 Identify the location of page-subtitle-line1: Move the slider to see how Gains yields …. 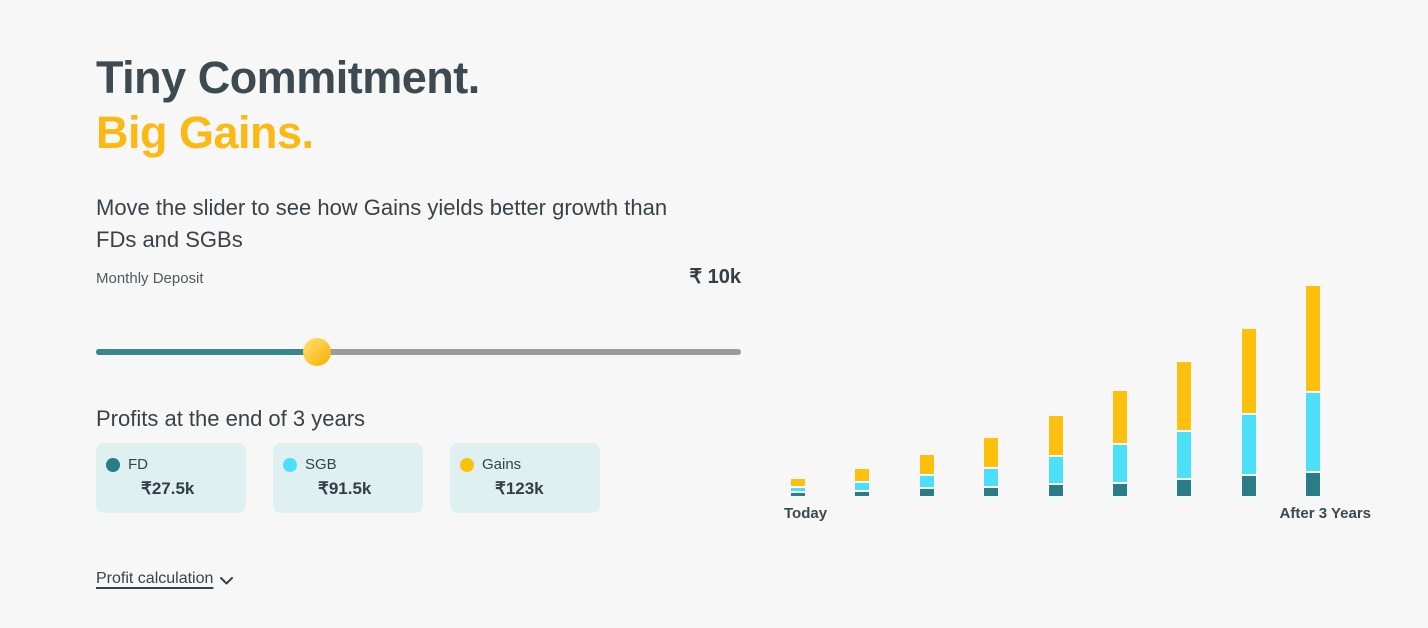
(382, 207).